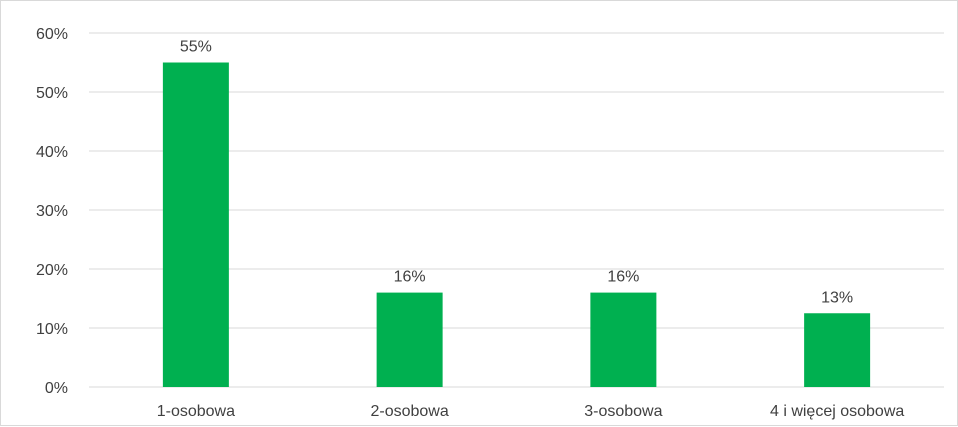 This screenshot has height=427, width=958. Describe the element at coordinates (623, 411) in the screenshot. I see `category-label-3: 3-osobowa` at that location.